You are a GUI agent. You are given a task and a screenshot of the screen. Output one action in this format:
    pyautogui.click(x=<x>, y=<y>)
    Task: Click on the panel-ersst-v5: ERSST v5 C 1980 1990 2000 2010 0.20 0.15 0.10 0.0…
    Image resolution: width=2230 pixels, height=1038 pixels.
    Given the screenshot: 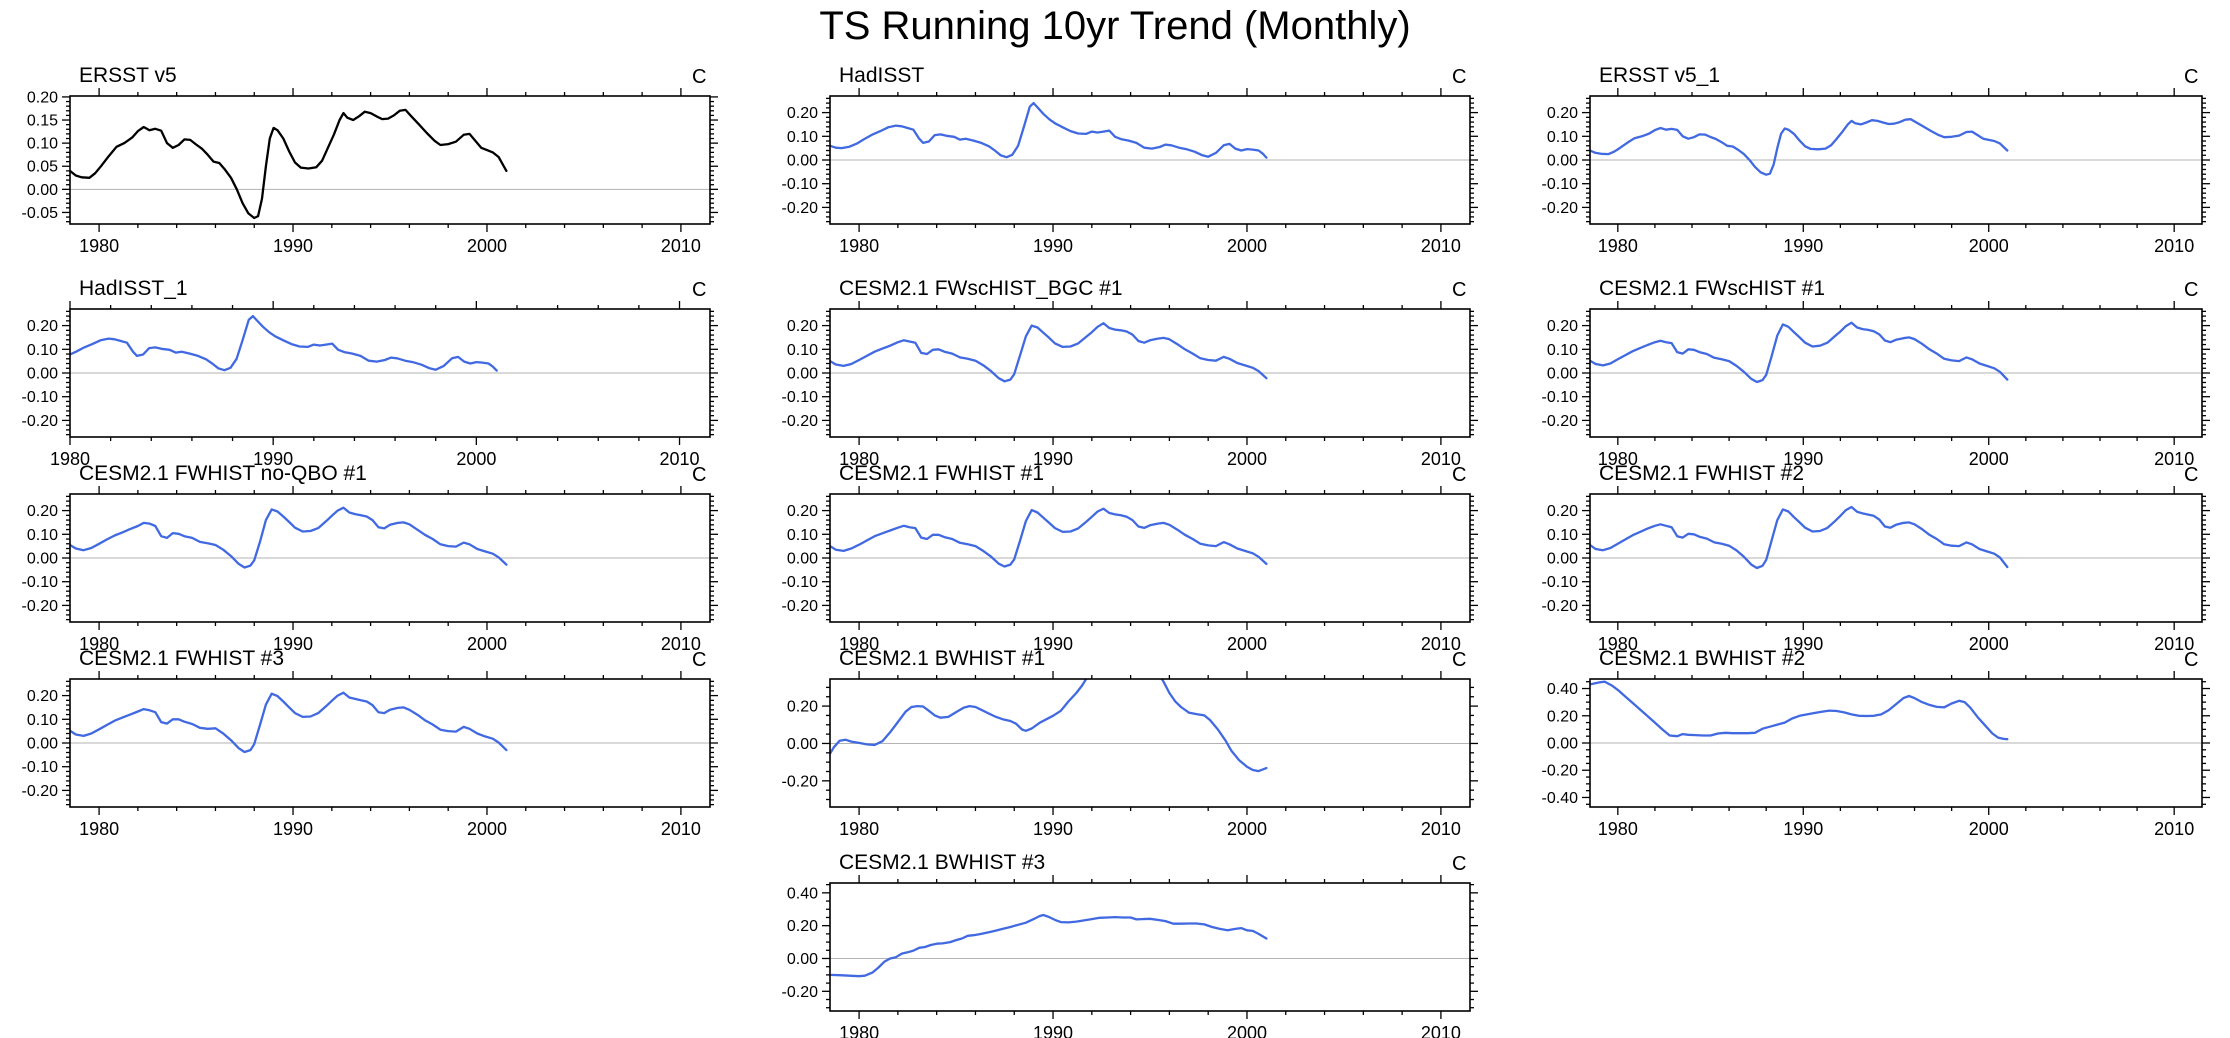 What is the action you would take?
    pyautogui.click(x=368, y=161)
    